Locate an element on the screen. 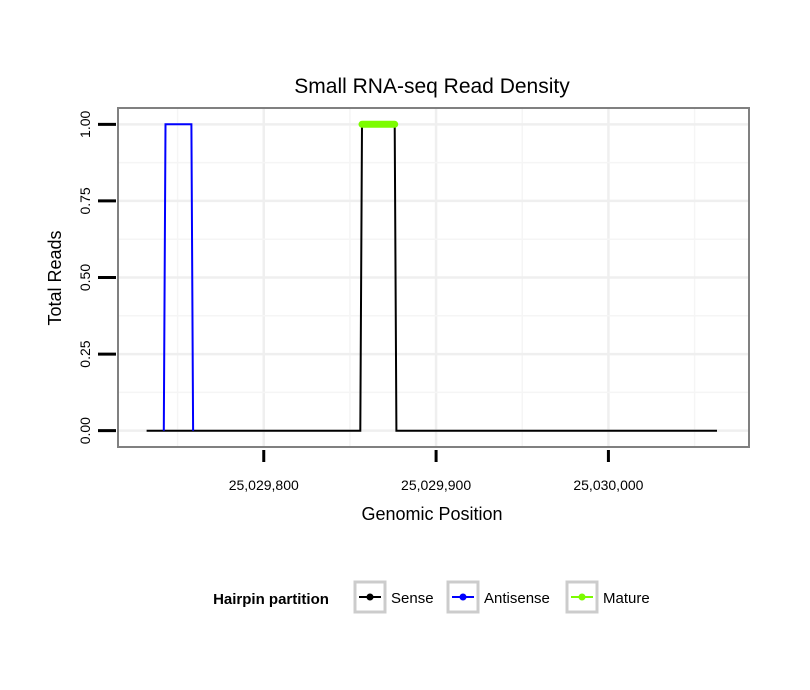 The image size is (810, 690). chart-title: Small RNA-seq Read Density is located at coordinates (432, 86).